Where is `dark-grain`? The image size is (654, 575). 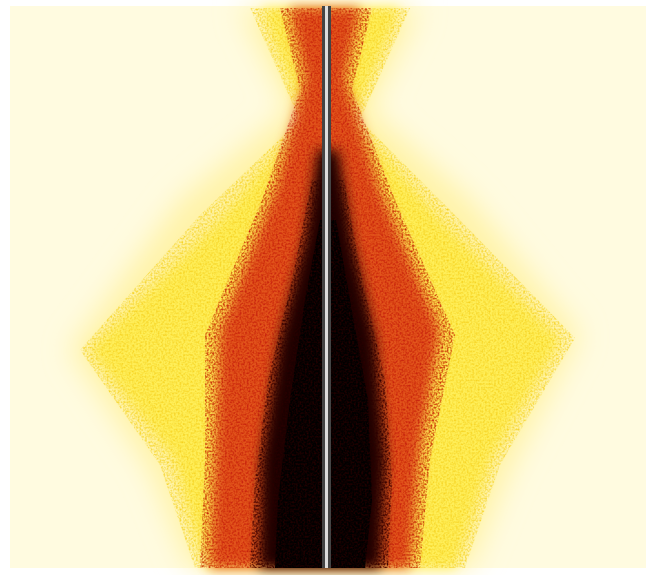
dark-grain is located at coordinates (321, 374).